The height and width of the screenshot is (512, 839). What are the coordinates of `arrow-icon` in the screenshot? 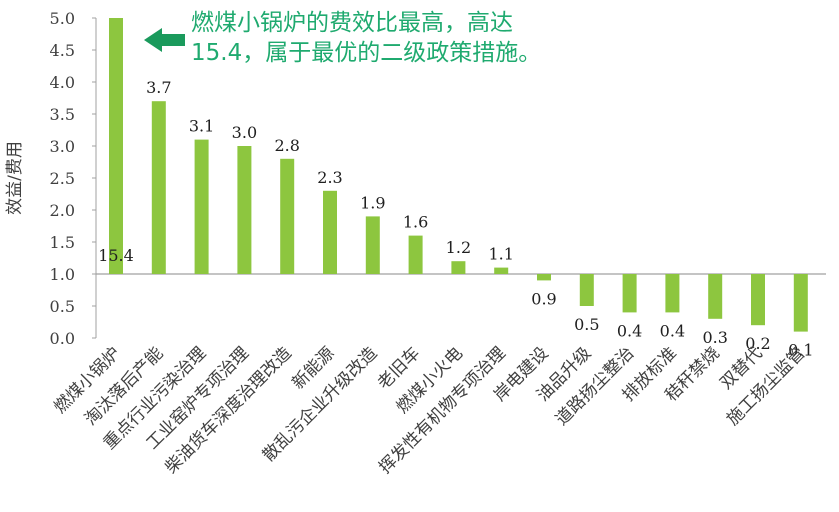 It's located at (164, 40).